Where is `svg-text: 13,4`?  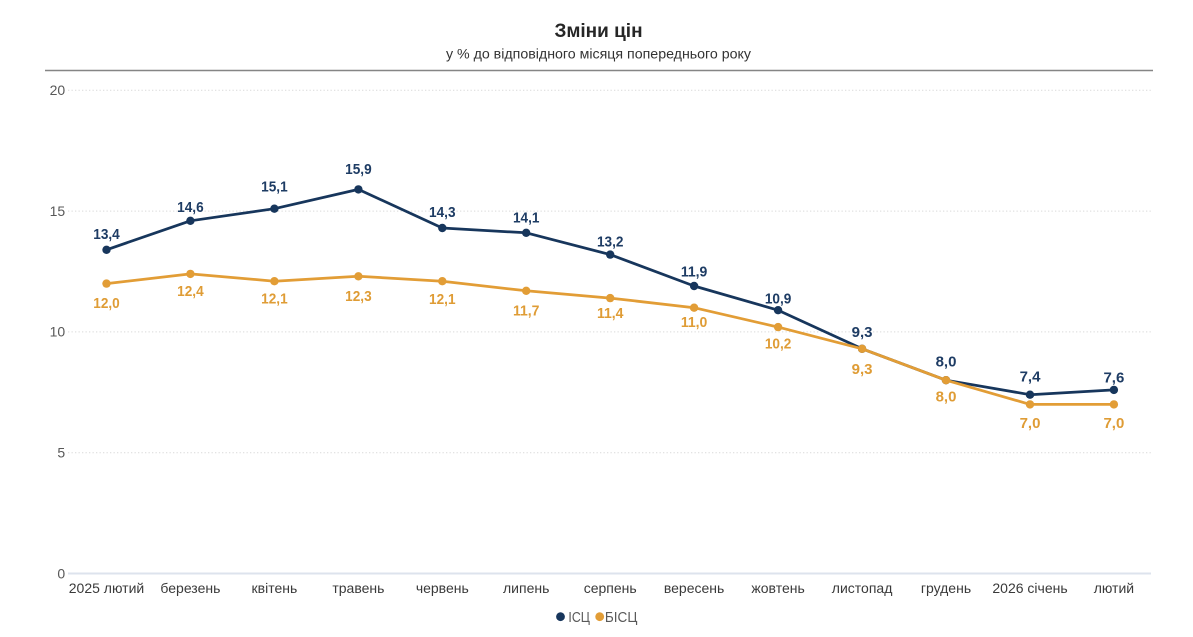 svg-text: 13,4 is located at coordinates (106, 234).